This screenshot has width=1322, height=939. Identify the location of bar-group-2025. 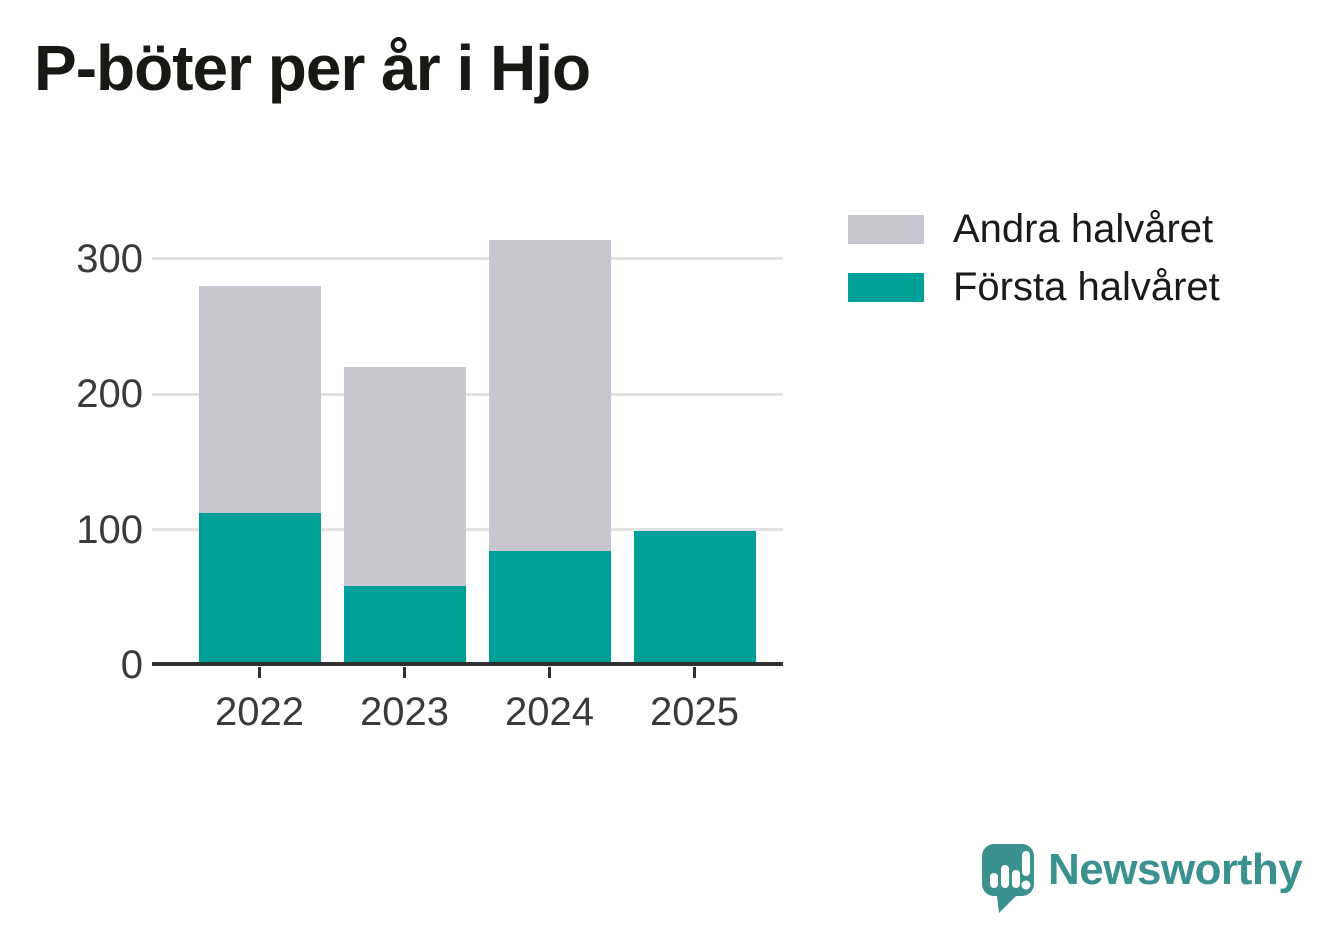
(694, 441).